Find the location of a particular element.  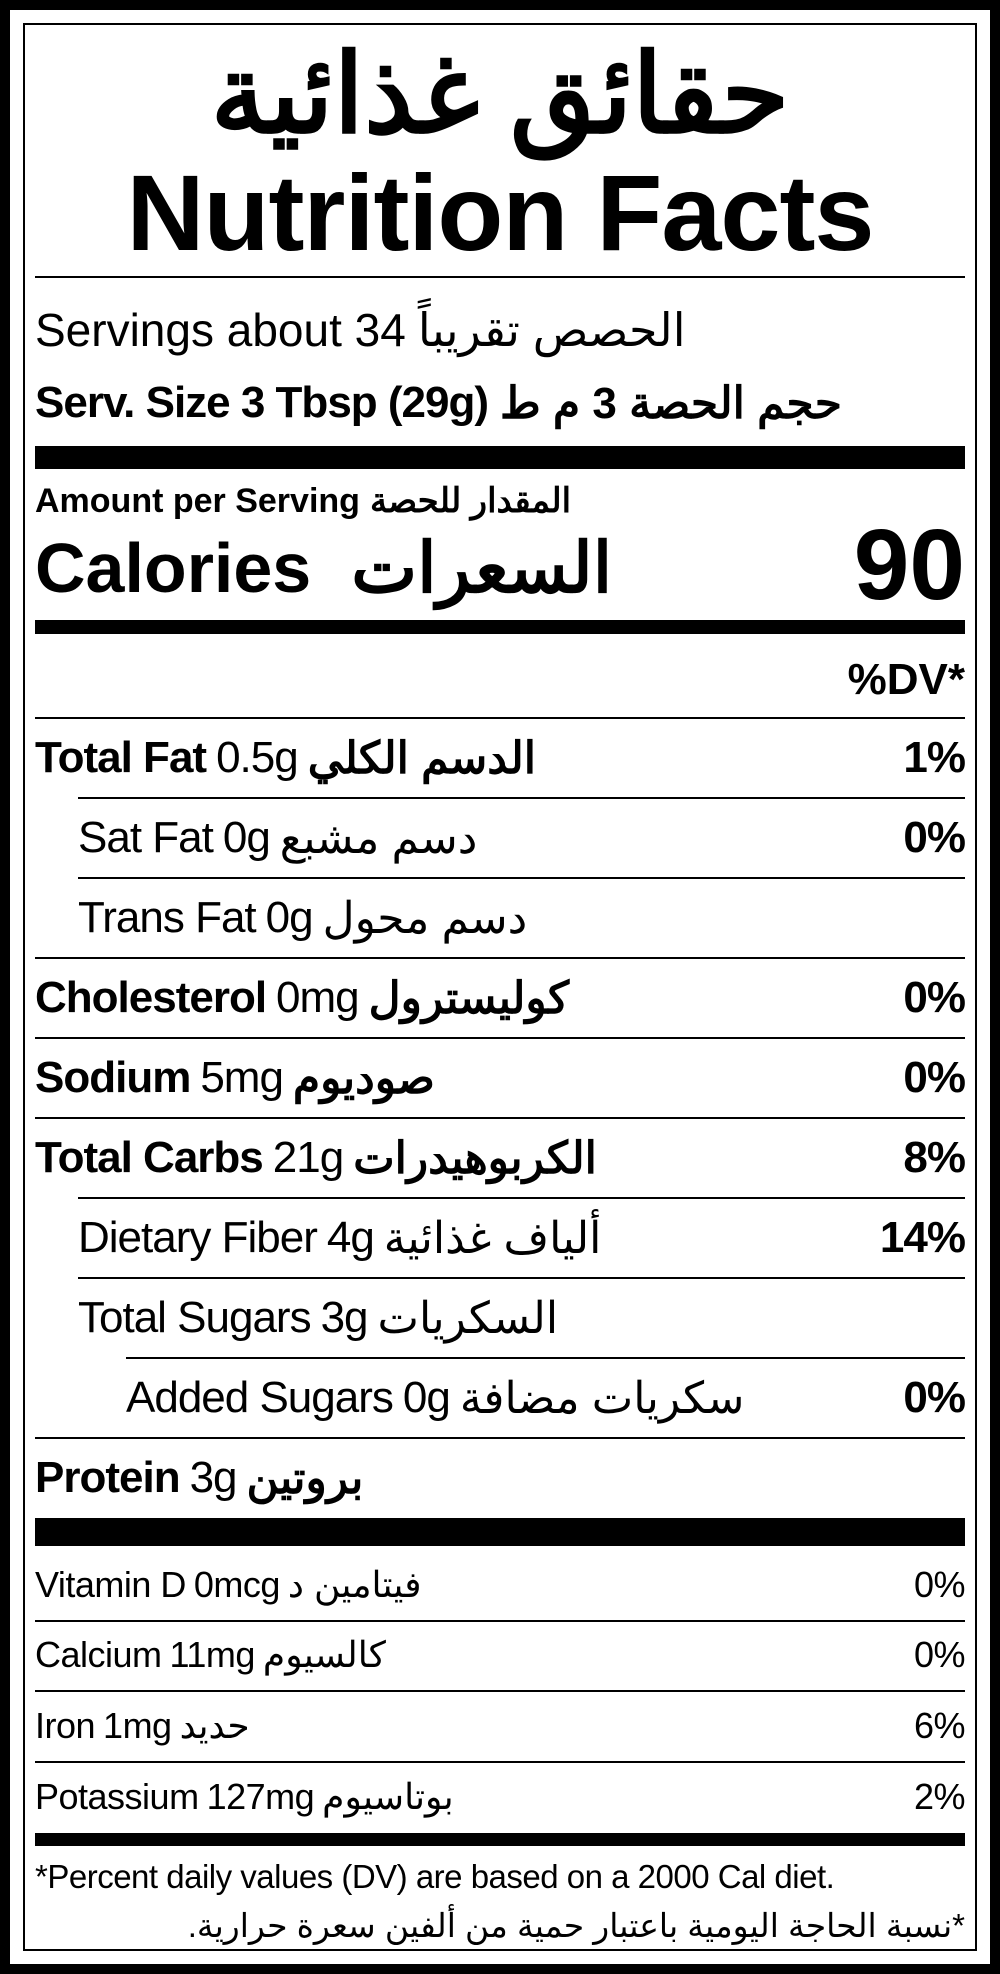

nutrient-label: Dietary Fiber 4g ألياف غذائية is located at coordinates (479, 1238).